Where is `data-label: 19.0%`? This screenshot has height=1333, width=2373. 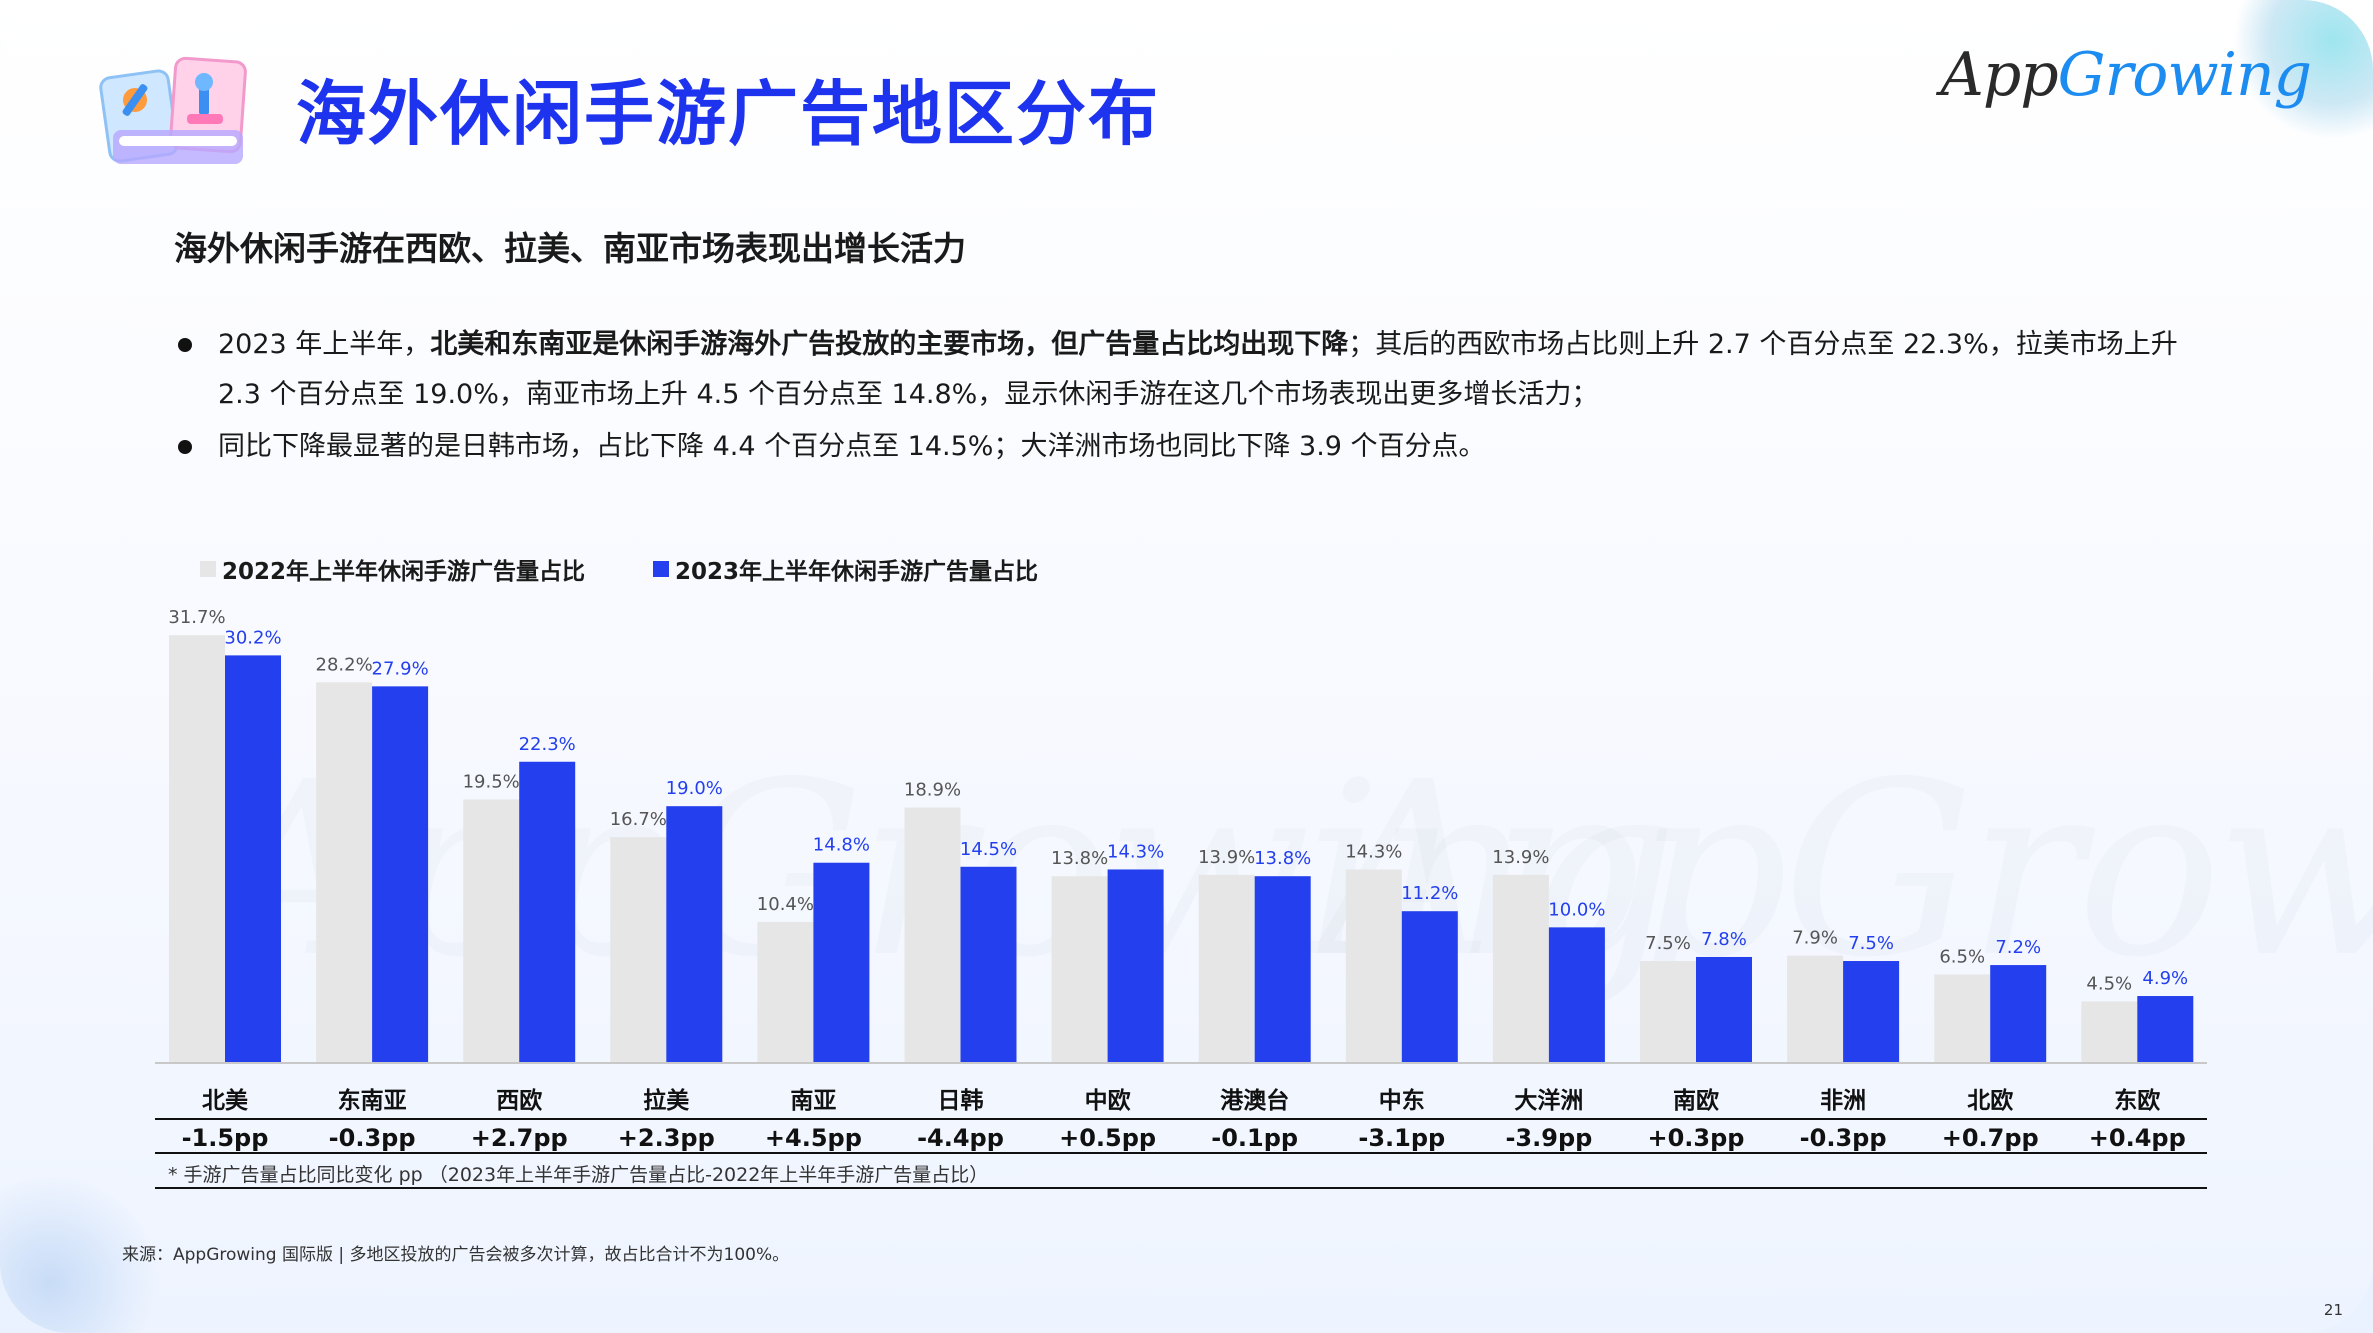 data-label: 19.0% is located at coordinates (694, 788).